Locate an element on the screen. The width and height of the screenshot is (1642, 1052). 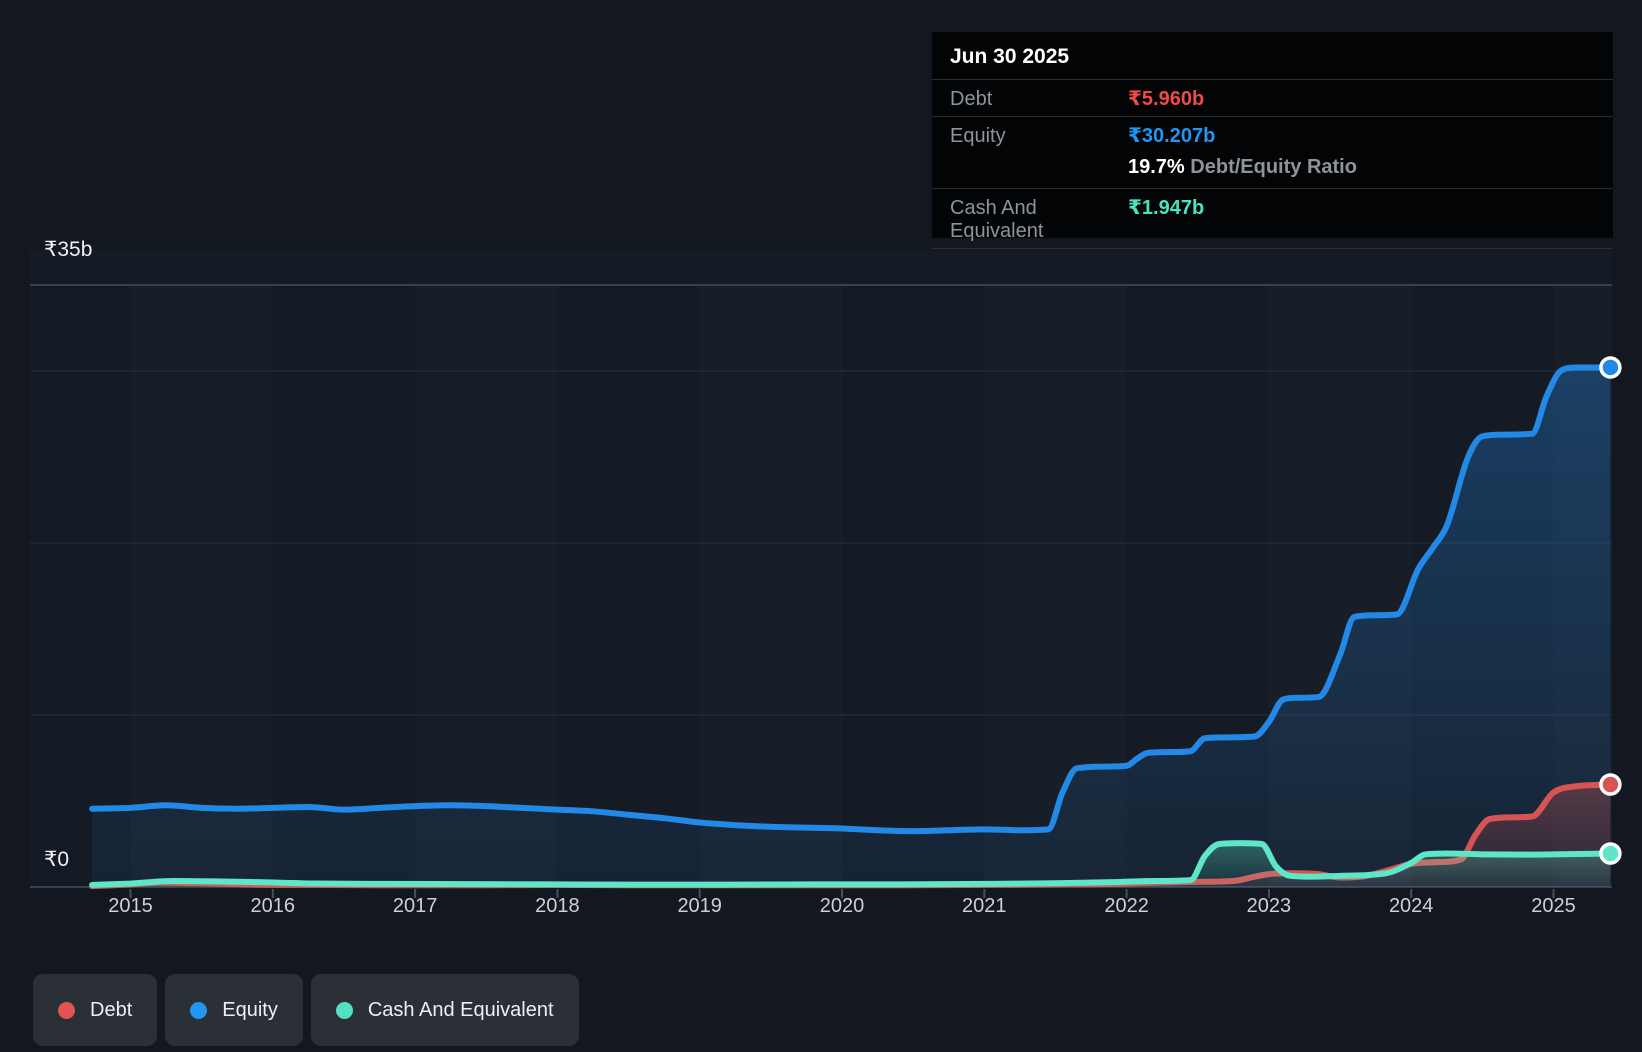
x-tick-label-2022: 2022 is located at coordinates (1126, 906).